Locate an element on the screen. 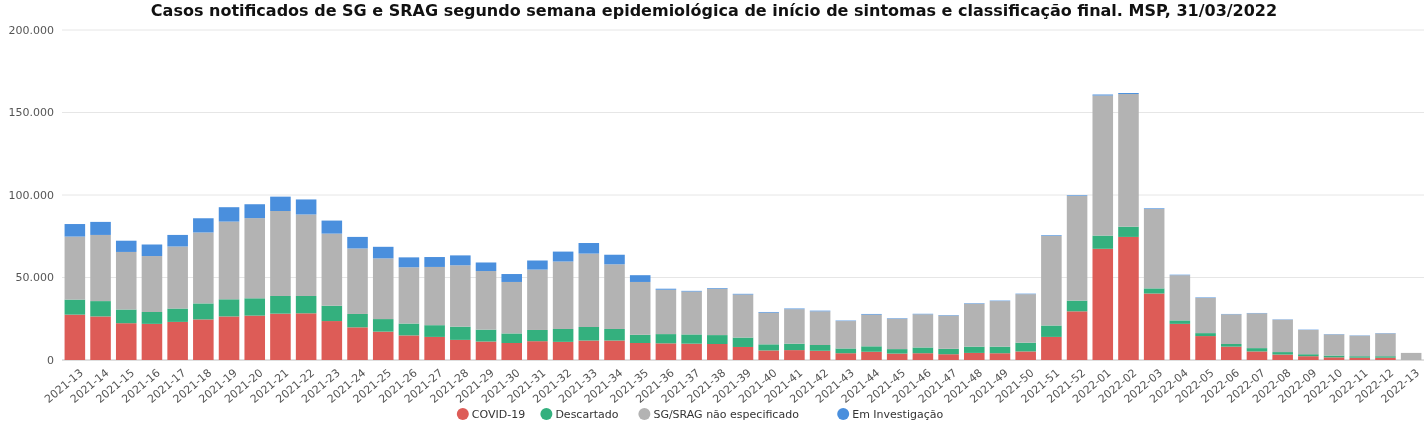 The height and width of the screenshot is (428, 1428). y-tick-label: 150.000 is located at coordinates (31, 113).